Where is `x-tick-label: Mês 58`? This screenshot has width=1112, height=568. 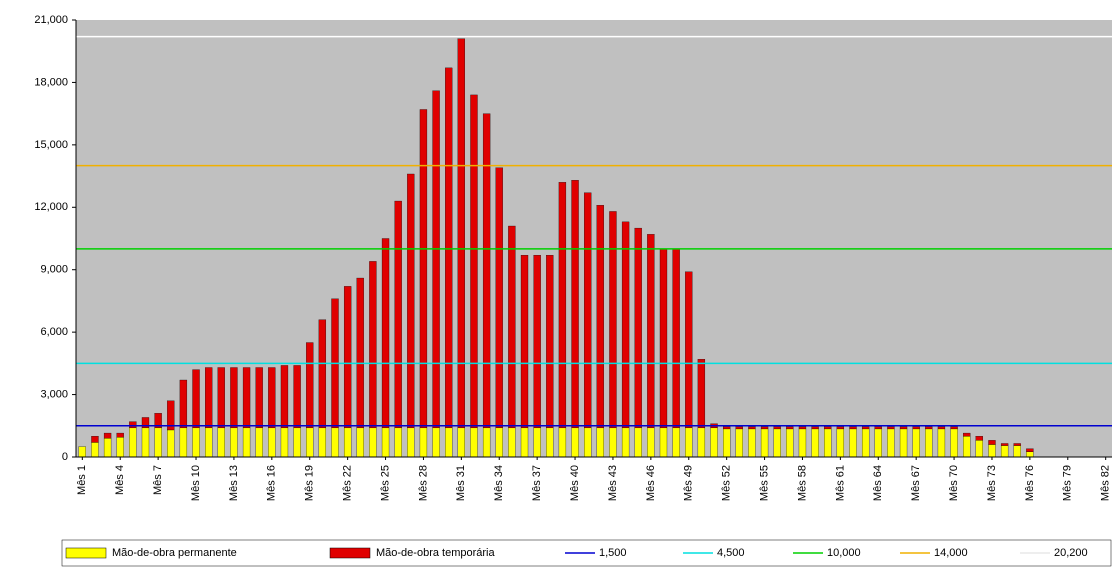 x-tick-label: Mês 58 is located at coordinates (802, 483).